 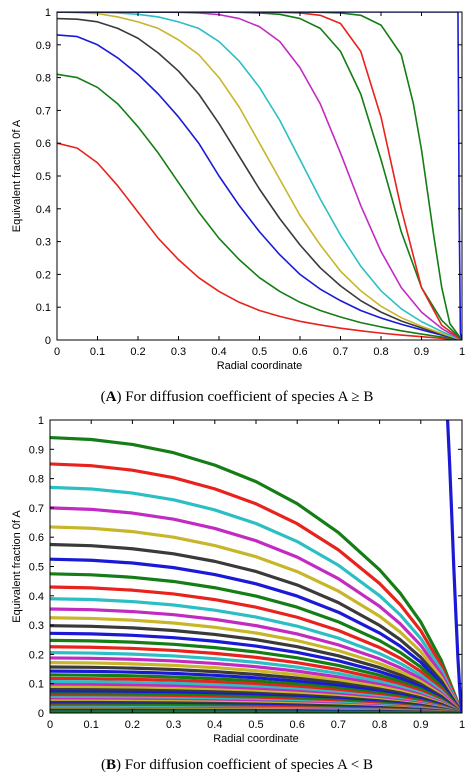 What do you see at coordinates (36, 568) in the screenshot?
I see `panel-b-ytick-label-5: 0.5` at bounding box center [36, 568].